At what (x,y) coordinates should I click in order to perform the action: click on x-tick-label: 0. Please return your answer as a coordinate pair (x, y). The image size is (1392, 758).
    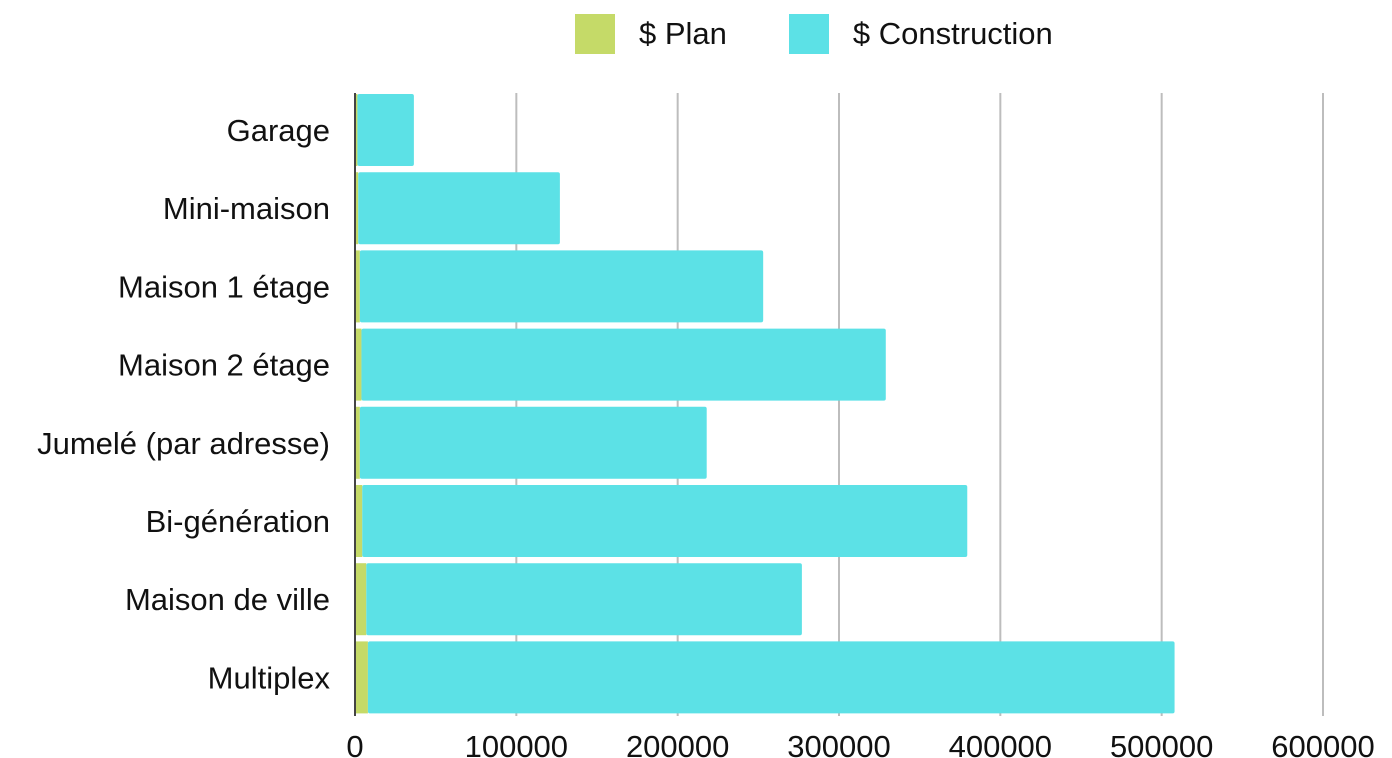
    Looking at the image, I should click on (354, 743).